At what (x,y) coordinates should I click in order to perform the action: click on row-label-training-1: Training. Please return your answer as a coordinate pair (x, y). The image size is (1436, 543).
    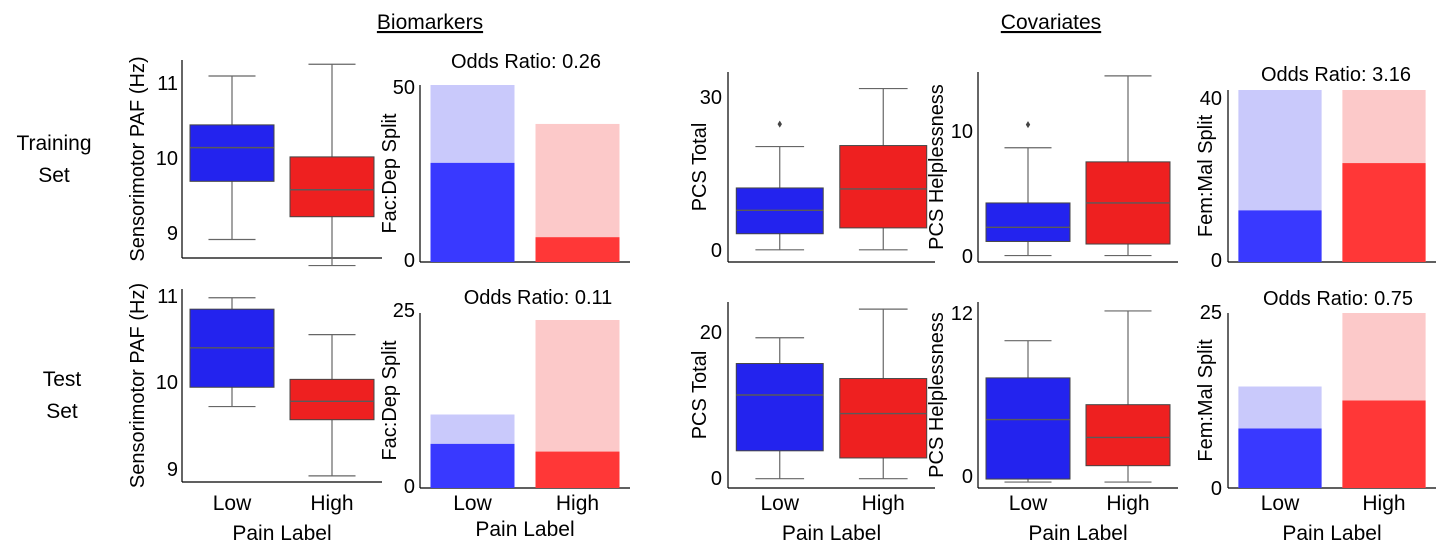
    Looking at the image, I should click on (53, 143).